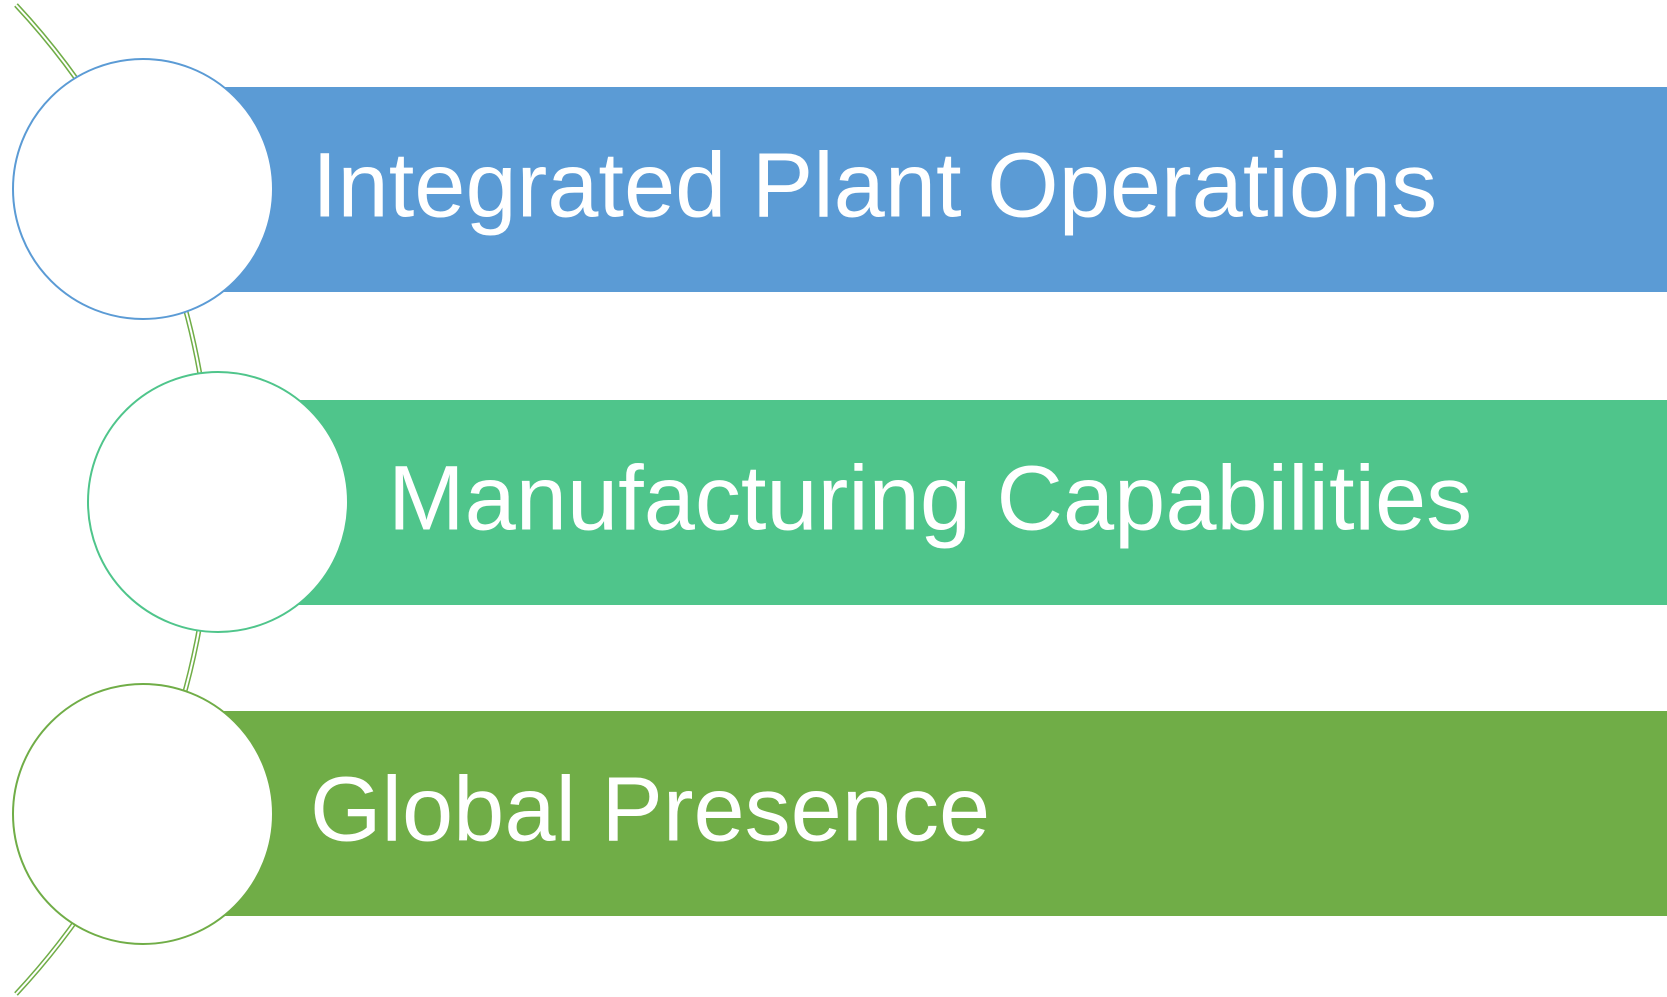 The width and height of the screenshot is (1667, 997). I want to click on item-label: Manufacturing Capabilities, so click(930, 498).